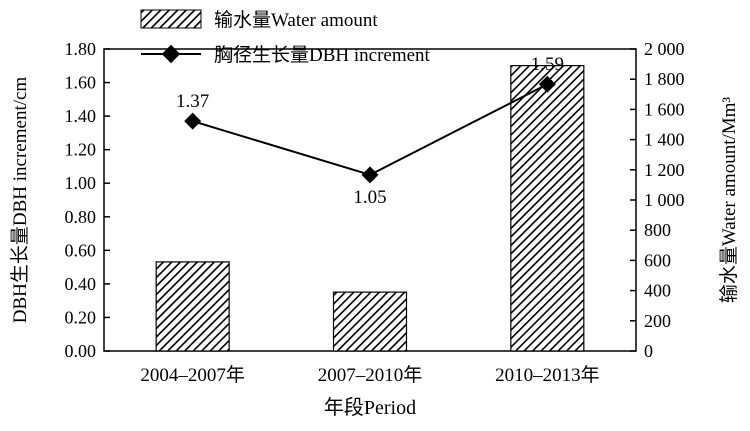 Image resolution: width=750 pixels, height=431 pixels. I want to click on right-tick-label: 800, so click(657, 230).